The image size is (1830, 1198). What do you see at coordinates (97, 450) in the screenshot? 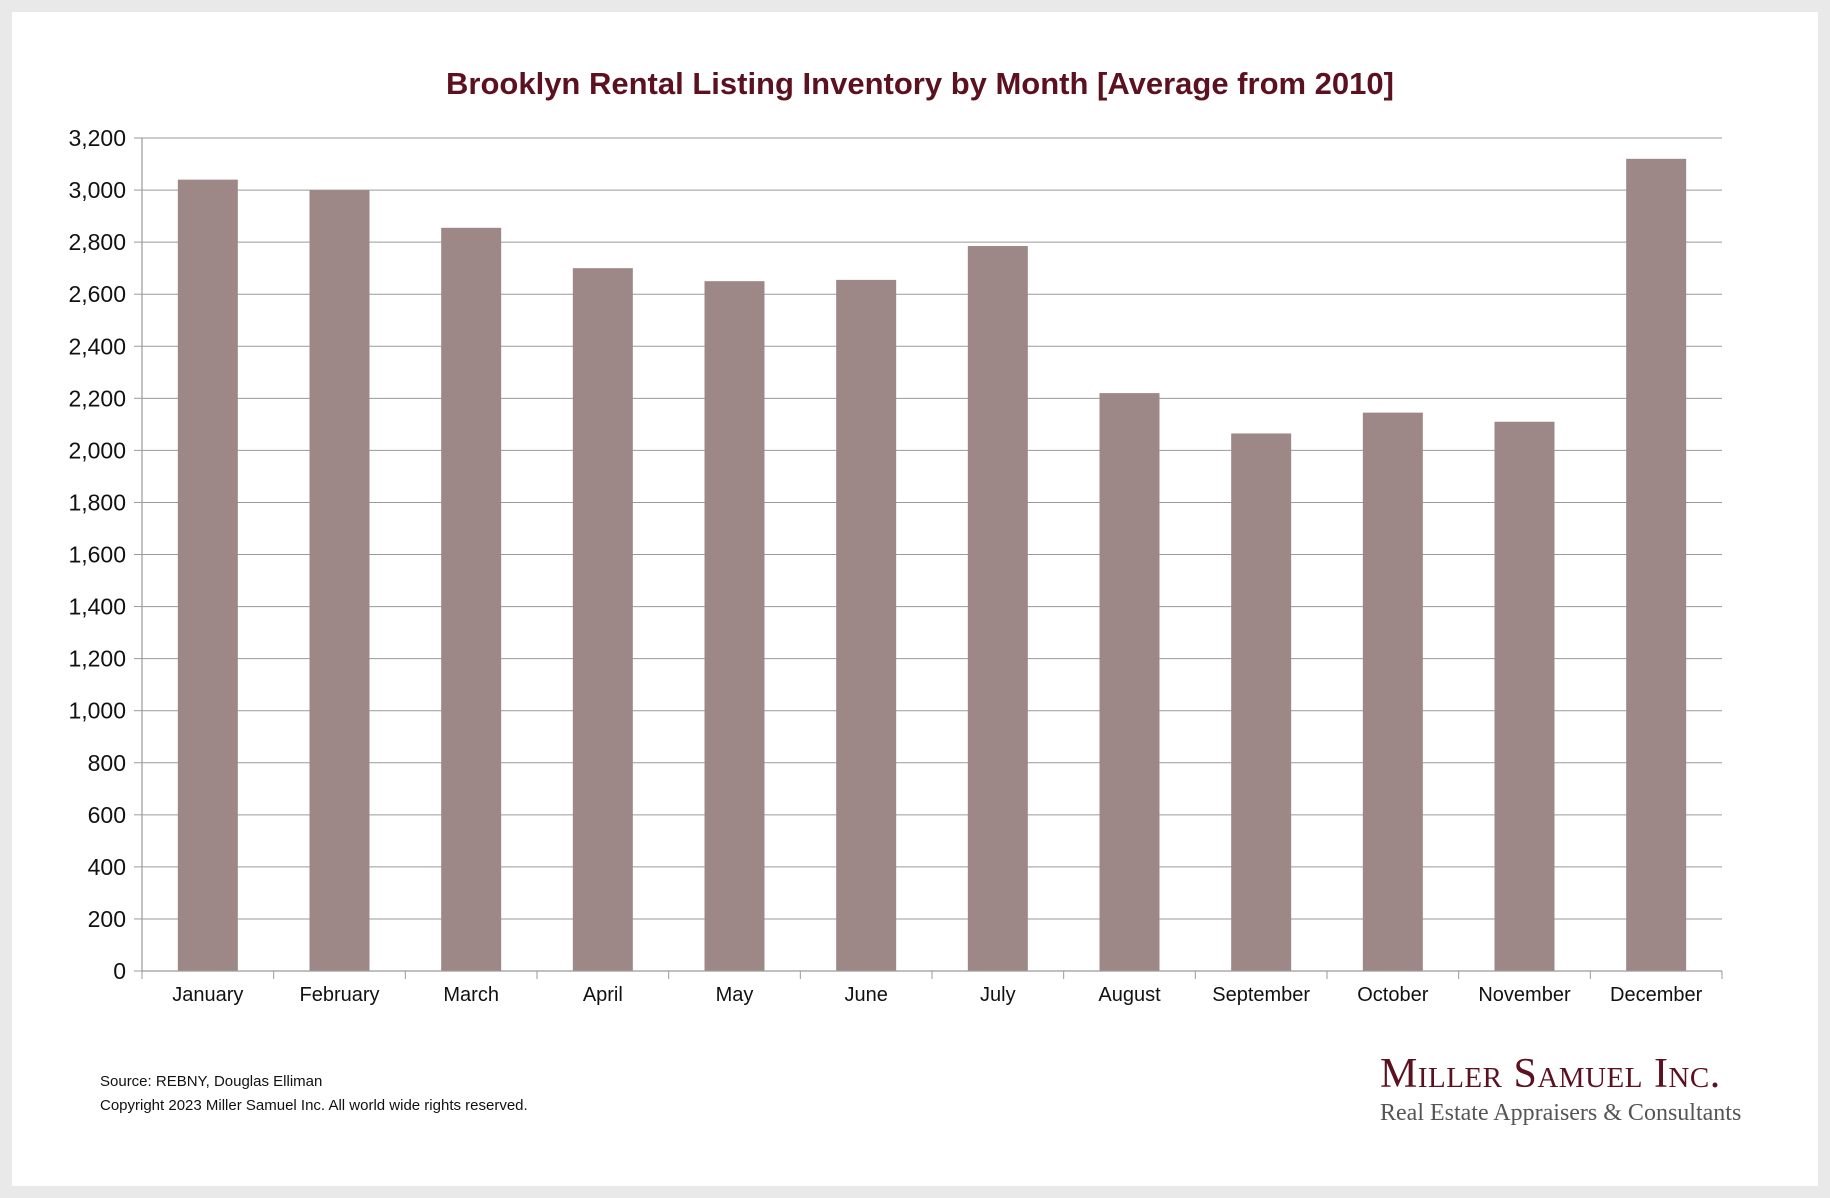
I see `y-tick-label: 2,000` at bounding box center [97, 450].